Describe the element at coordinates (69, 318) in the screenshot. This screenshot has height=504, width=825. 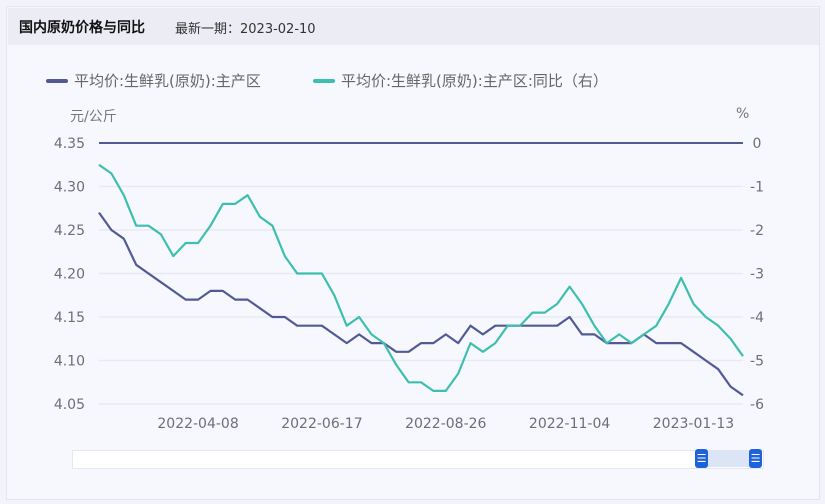
I see `left-tick-label: 4.15` at that location.